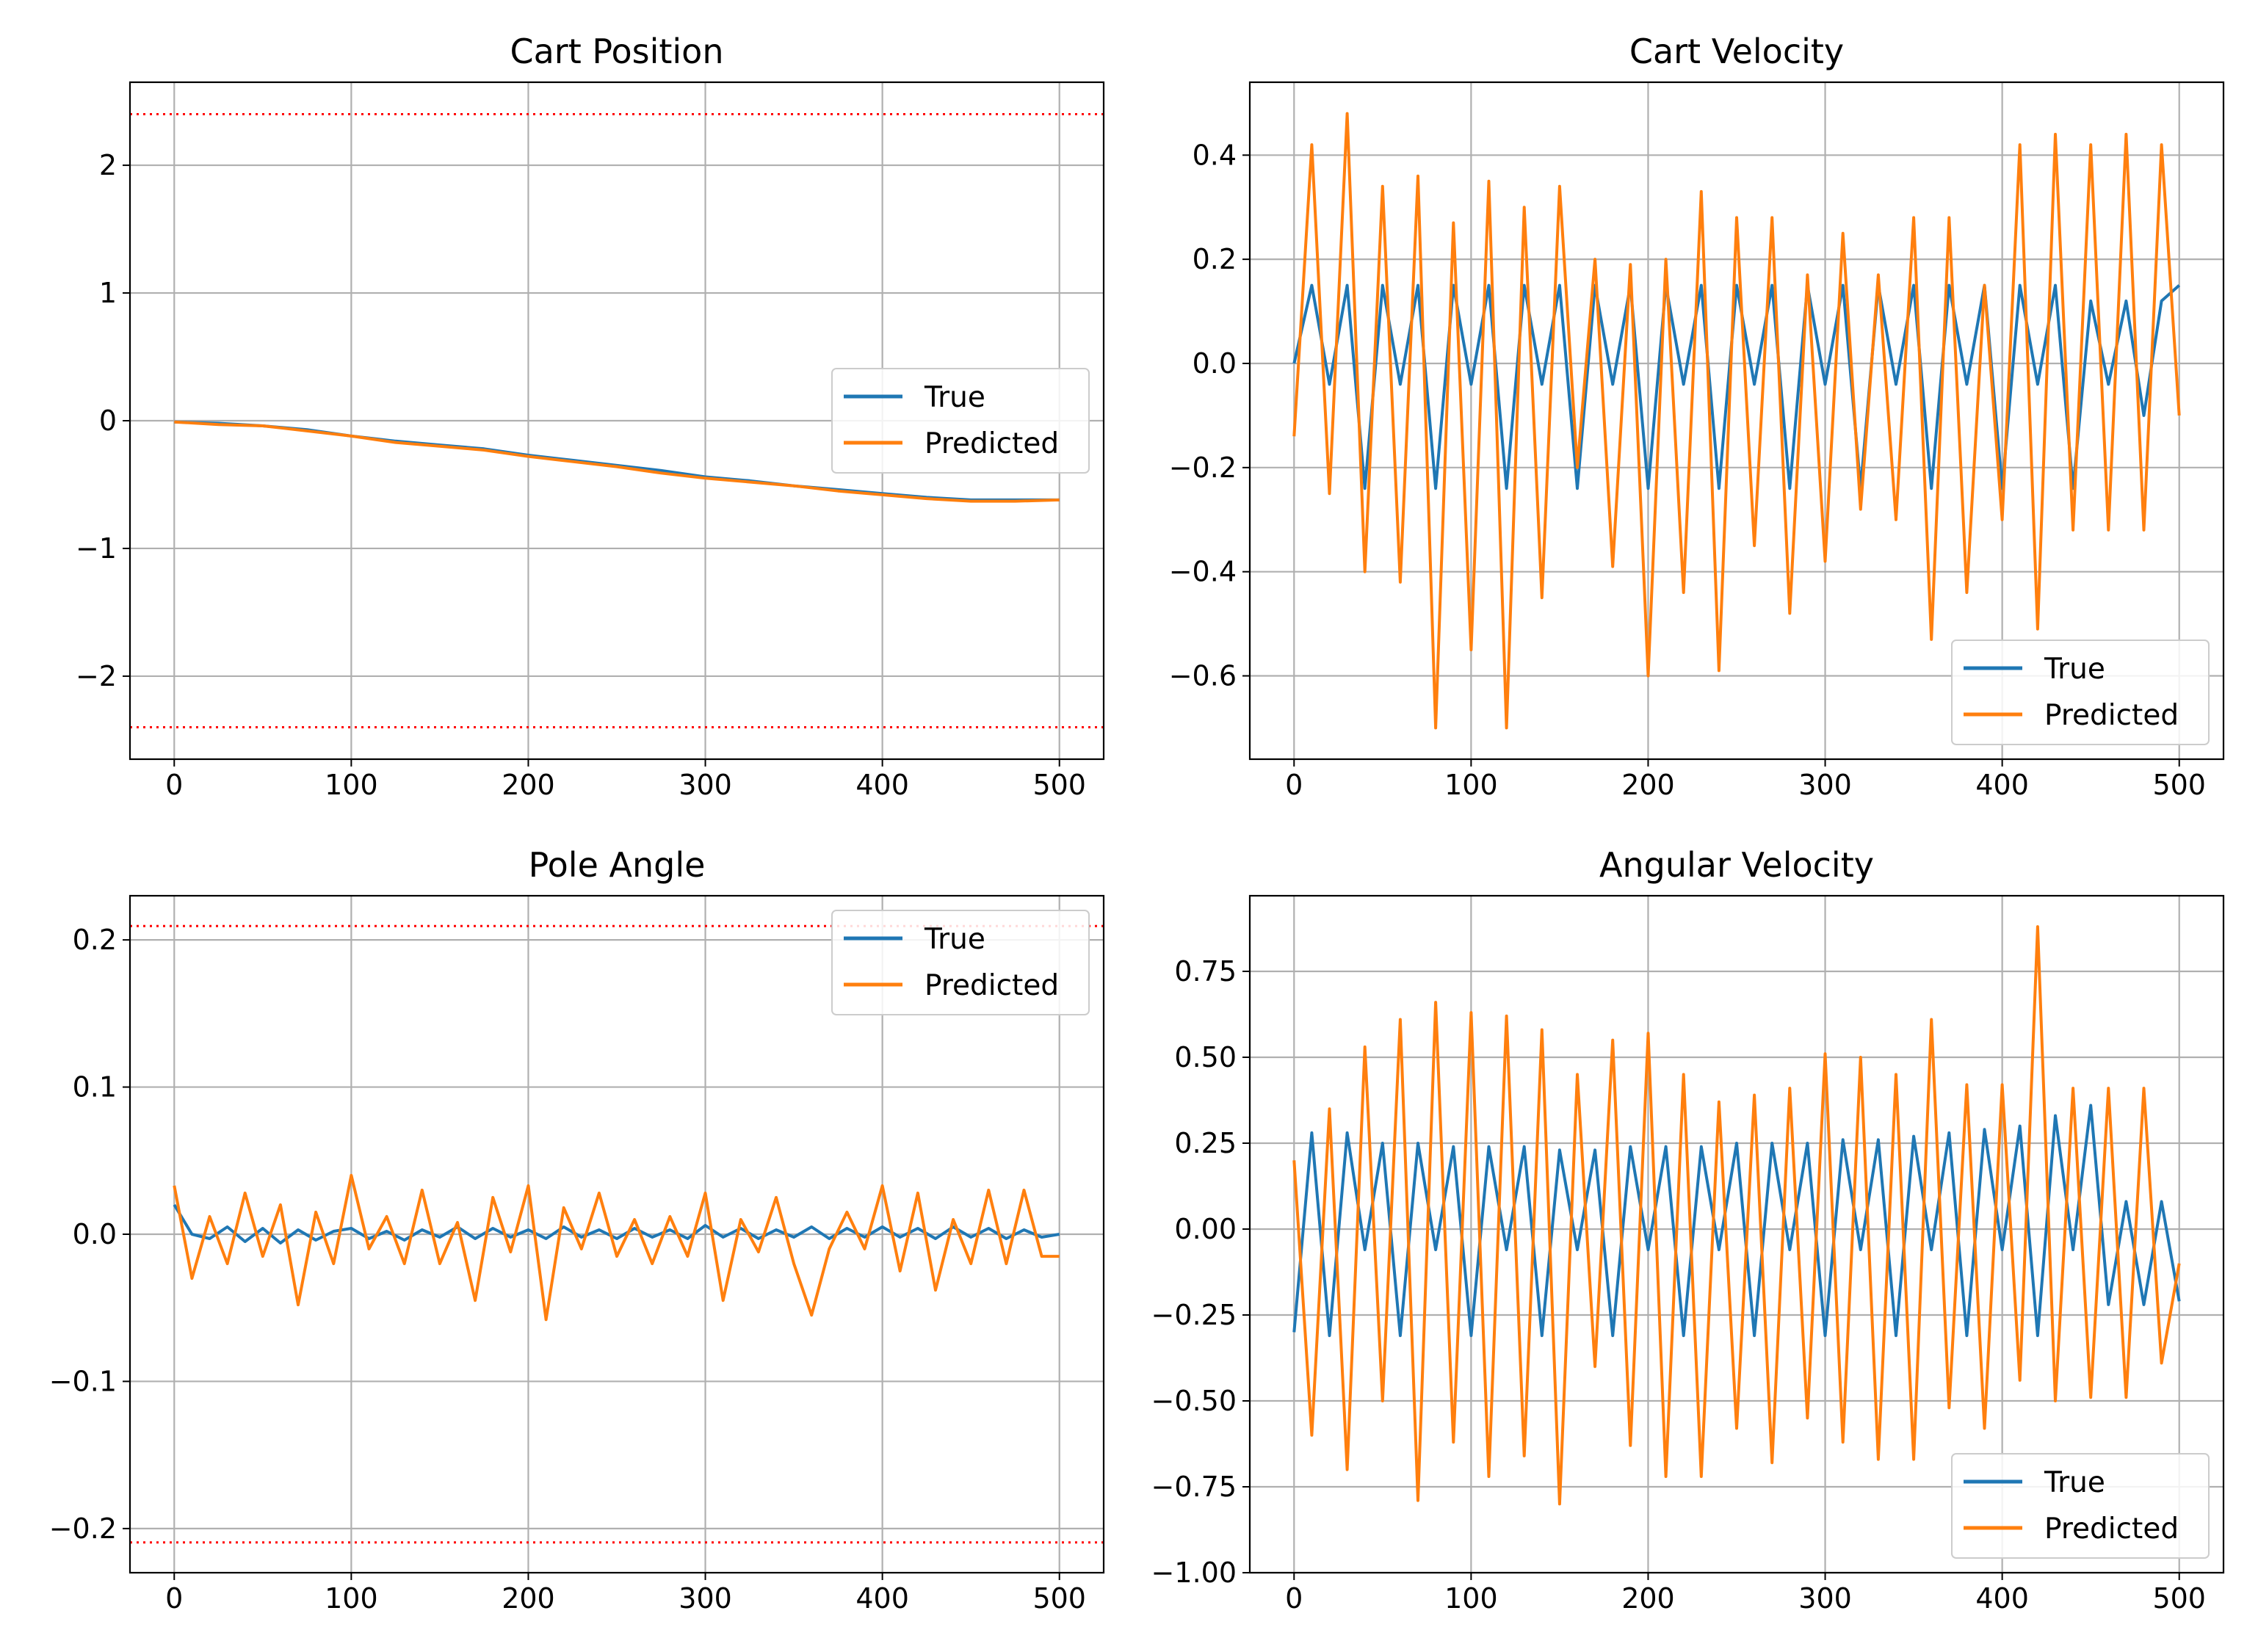 Image resolution: width=2247 pixels, height=1652 pixels. What do you see at coordinates (617, 865) in the screenshot?
I see `chart-title: Pole Angle` at bounding box center [617, 865].